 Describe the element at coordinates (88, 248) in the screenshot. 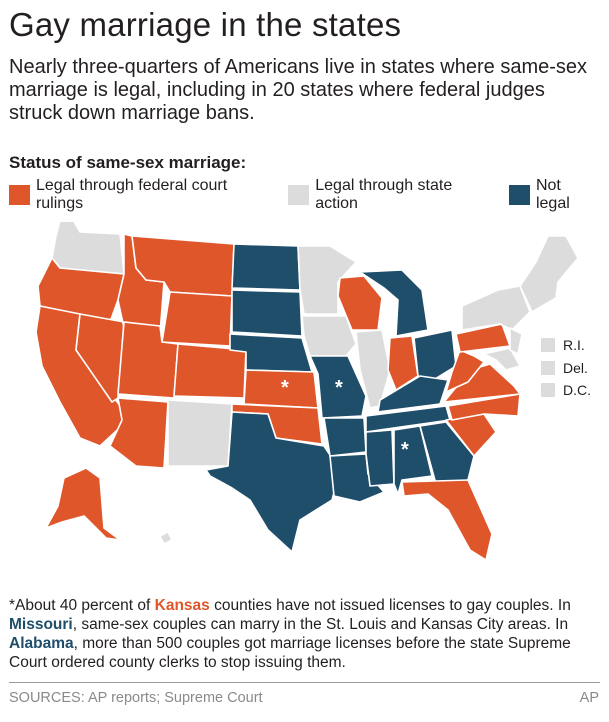

I see `state-washington` at that location.